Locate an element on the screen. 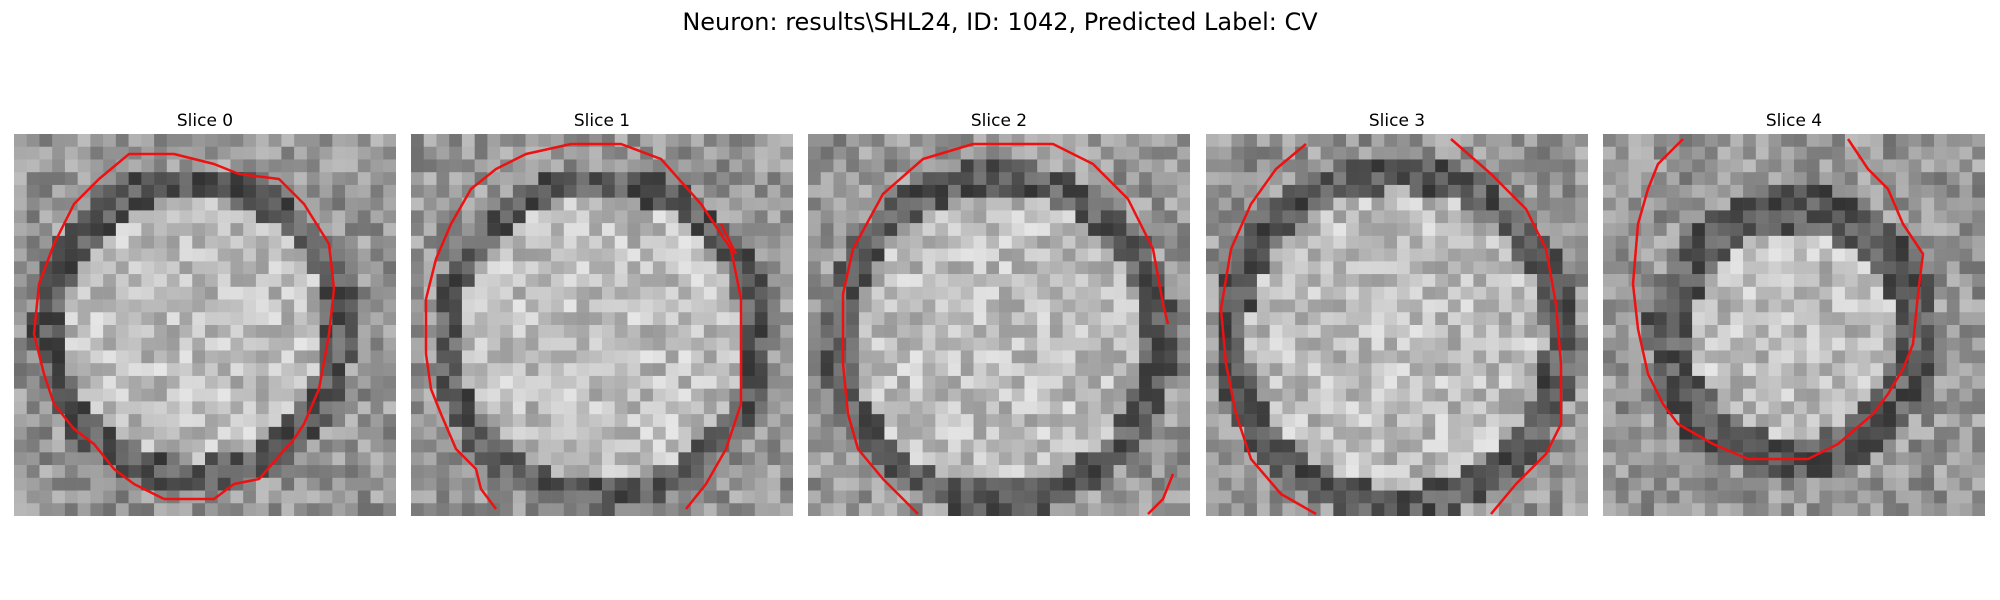 Image resolution: width=2000 pixels, height=600 pixels. slice-4-panel: Slice 4 is located at coordinates (1794, 315).